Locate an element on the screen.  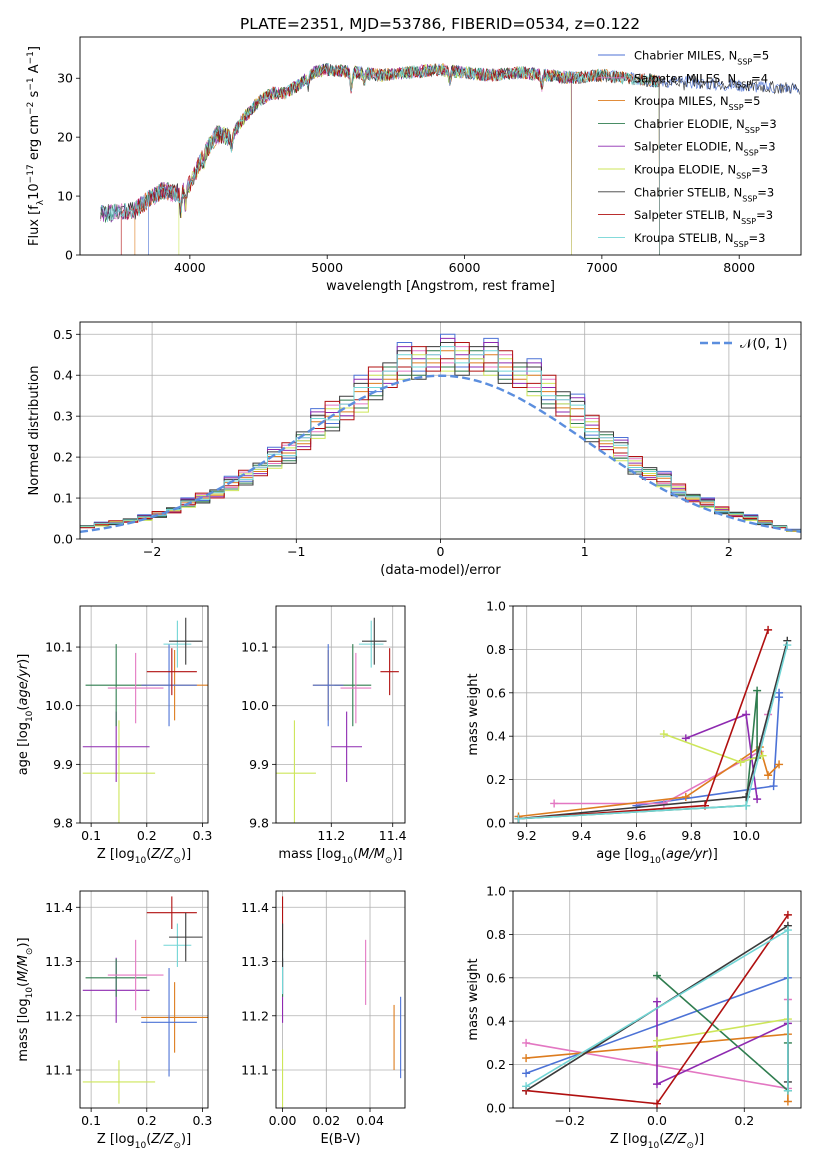
y-axis-label-part: ⊙ is located at coordinates (30, 952).